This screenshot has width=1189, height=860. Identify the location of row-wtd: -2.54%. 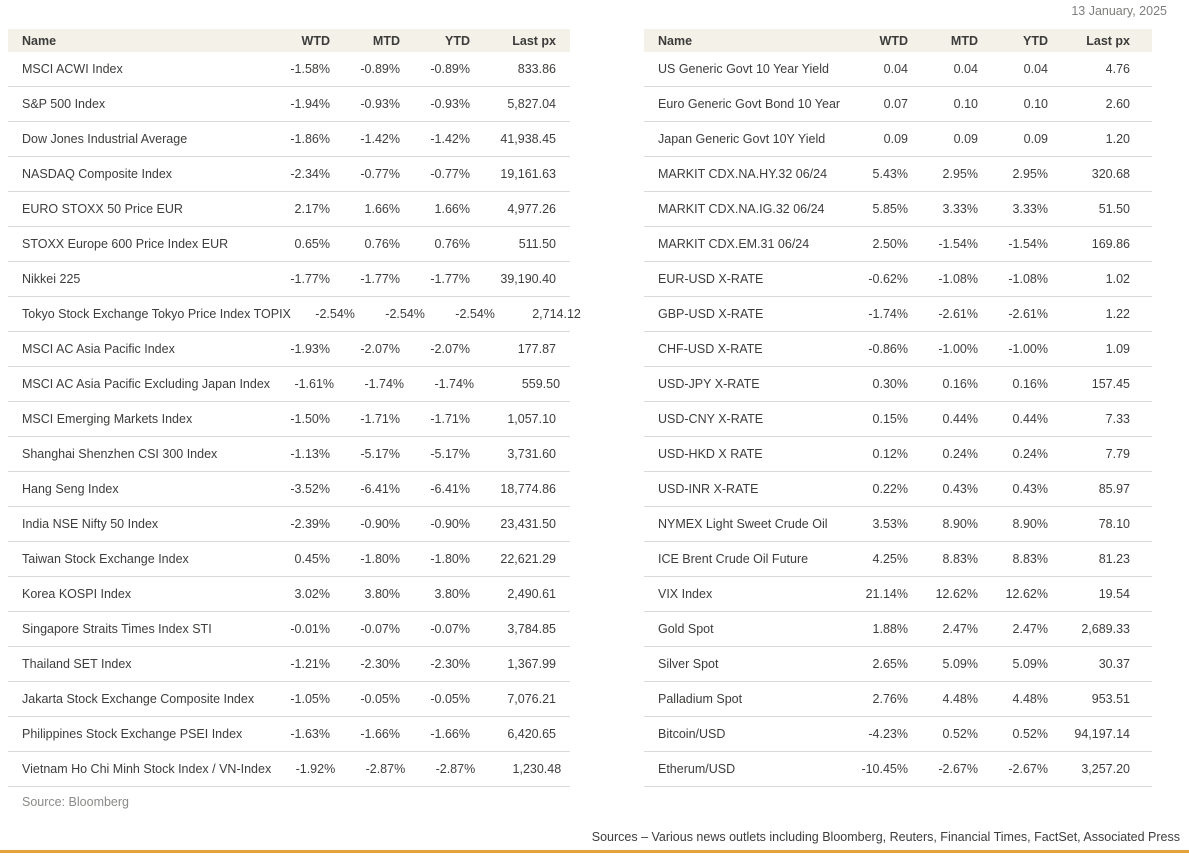
(335, 314).